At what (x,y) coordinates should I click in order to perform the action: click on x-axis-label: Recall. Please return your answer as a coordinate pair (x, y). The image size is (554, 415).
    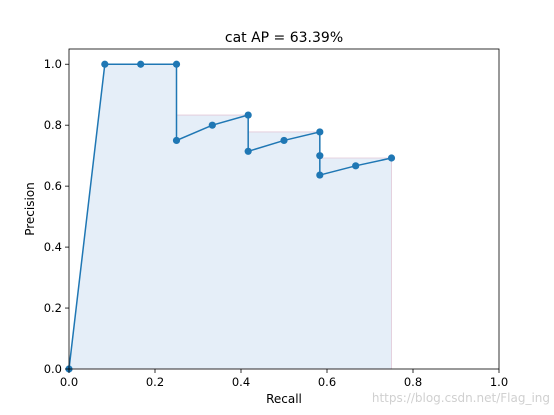
    Looking at the image, I should click on (284, 399).